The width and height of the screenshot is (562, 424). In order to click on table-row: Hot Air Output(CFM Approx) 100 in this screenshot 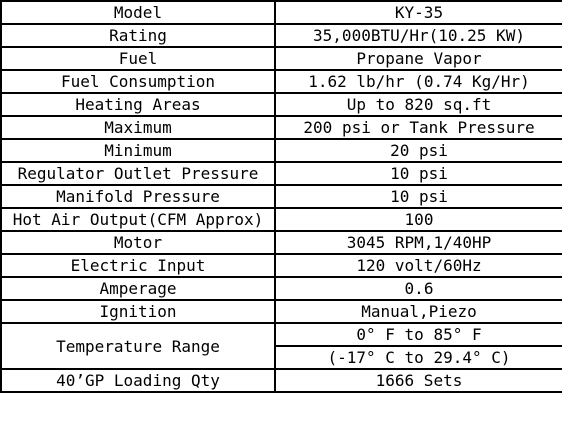, I will do `click(281, 219)`.